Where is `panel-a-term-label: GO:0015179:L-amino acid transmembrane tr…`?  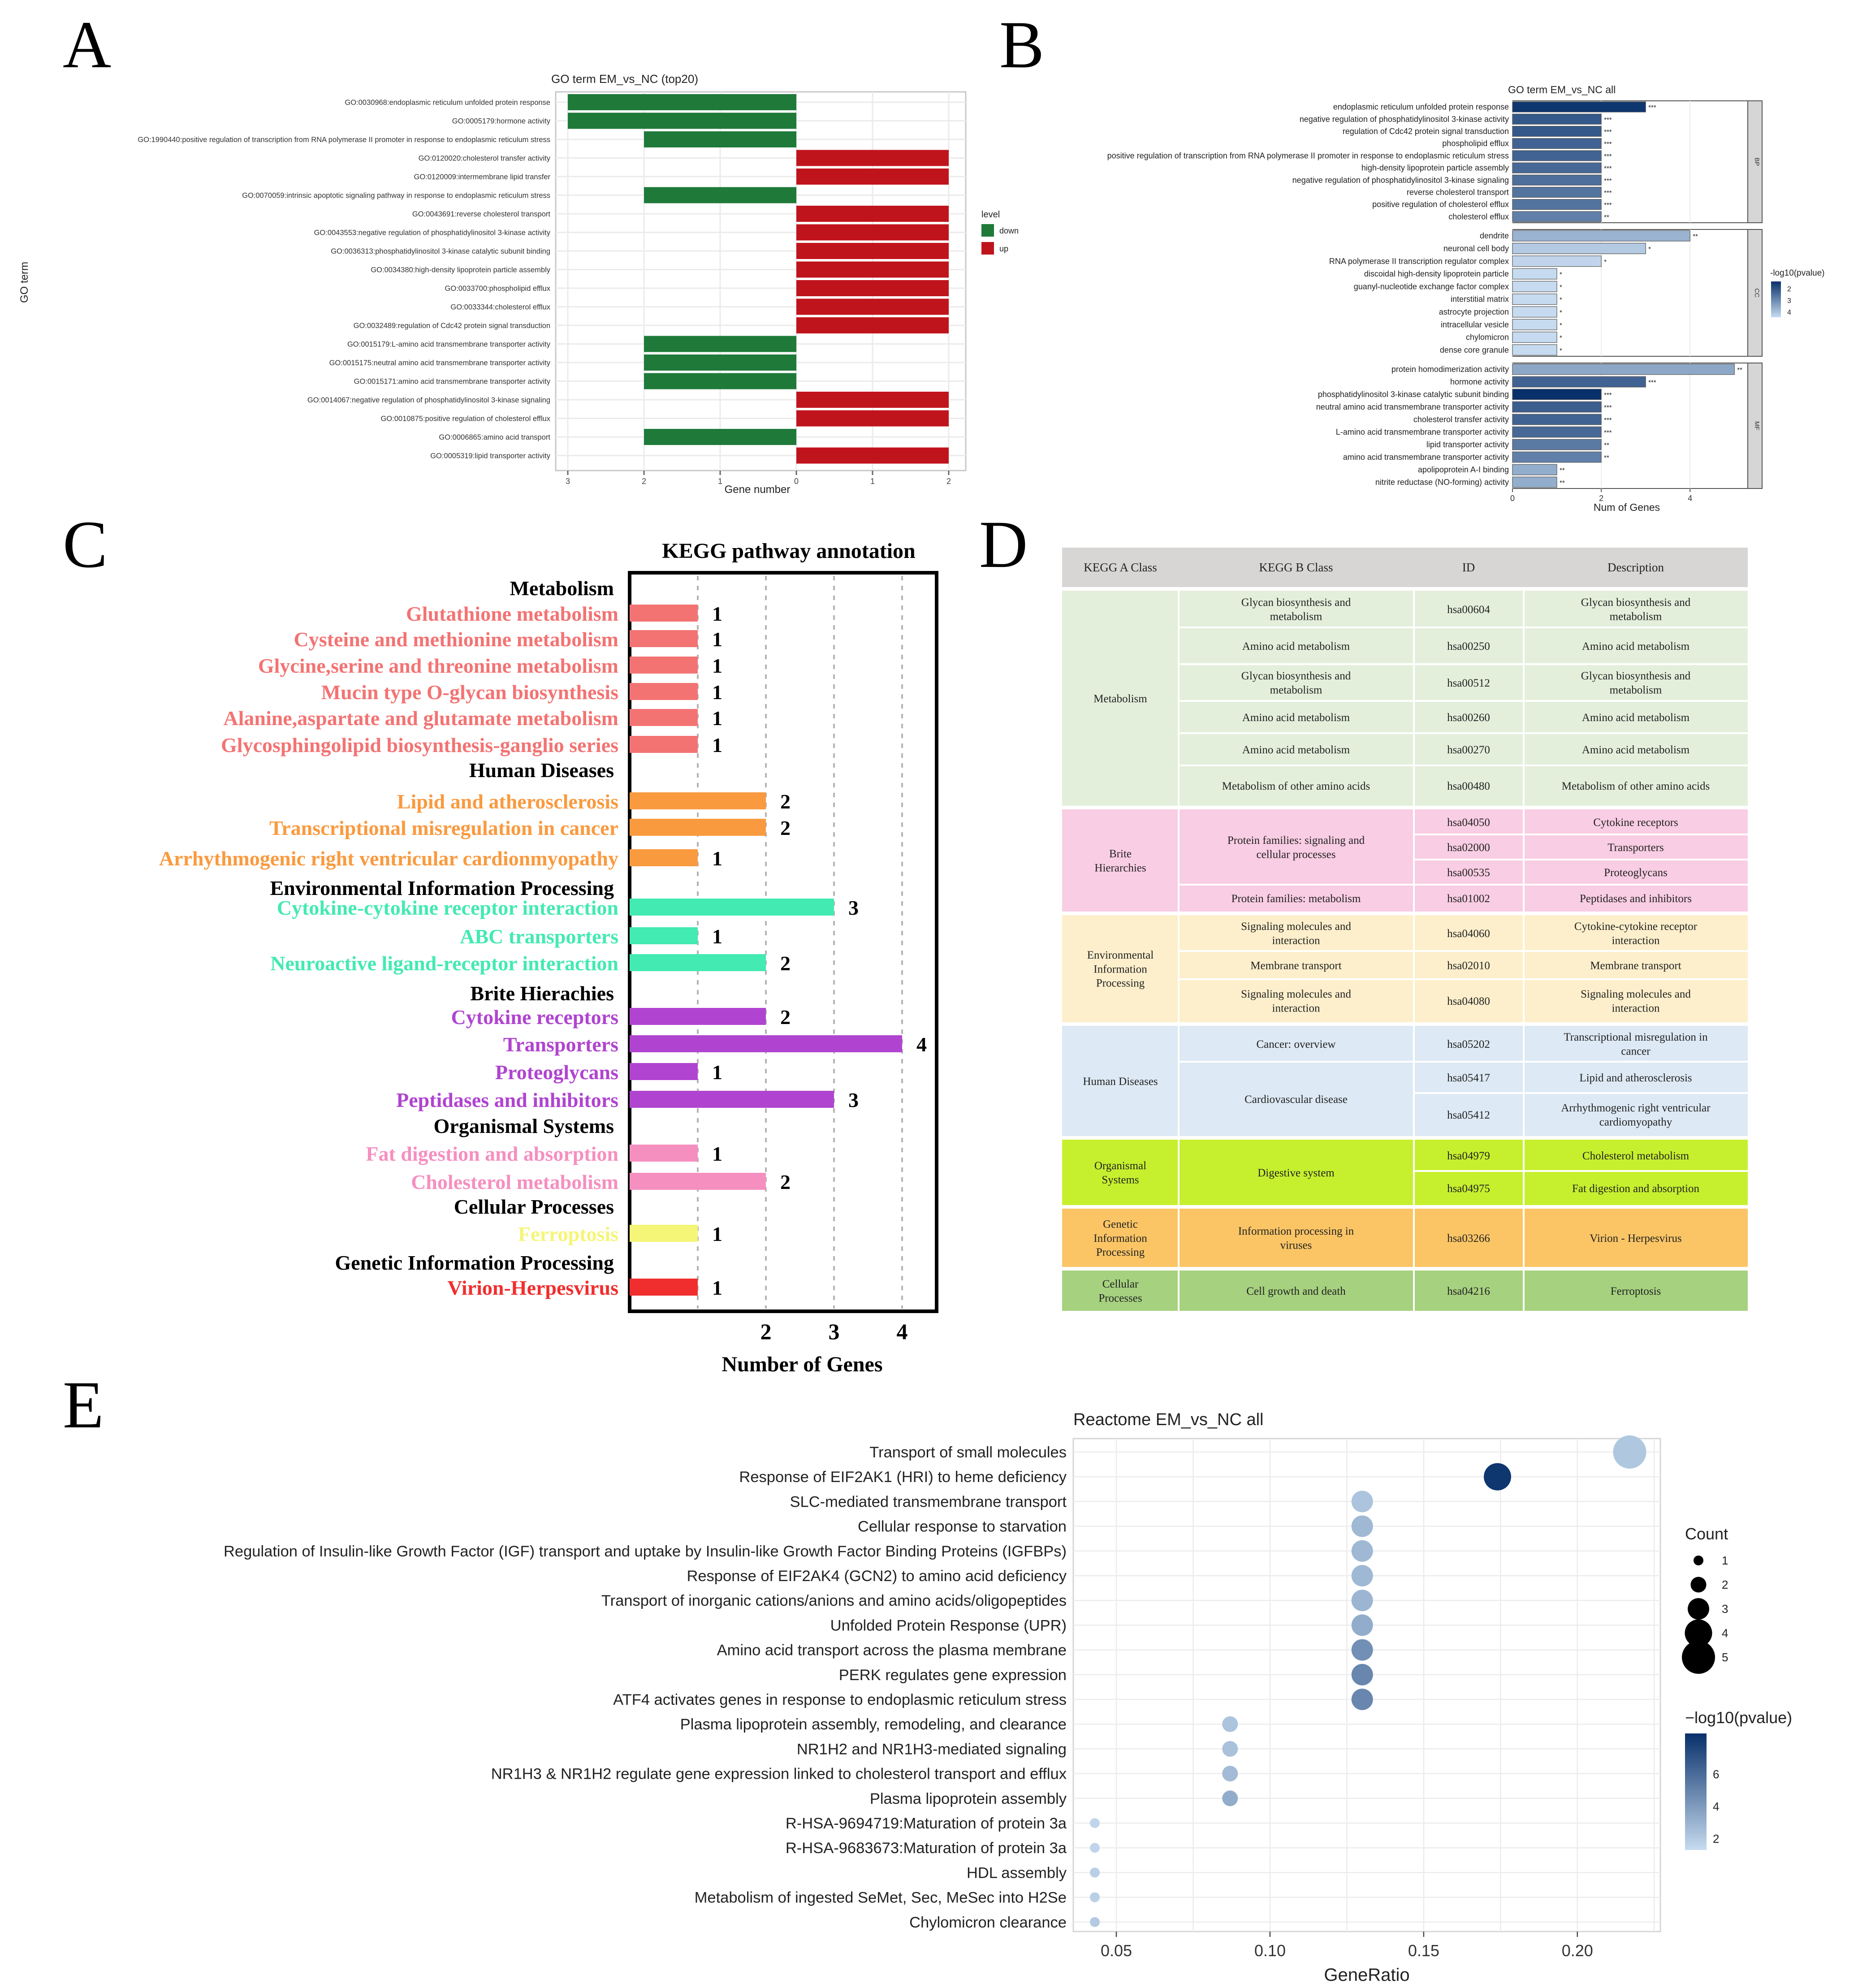 panel-a-term-label: GO:0015179:L-amino acid transmembrane tr… is located at coordinates (449, 345).